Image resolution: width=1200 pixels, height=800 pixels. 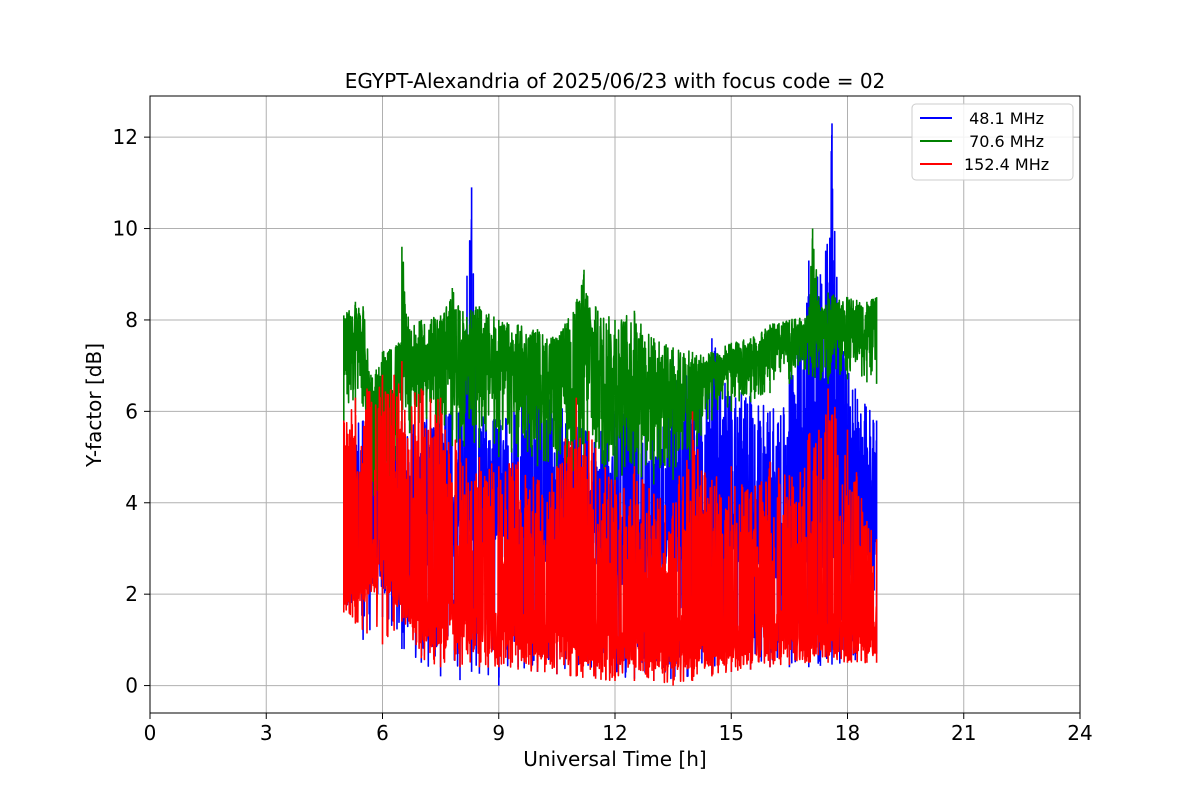 What do you see at coordinates (382, 733) in the screenshot?
I see `x-tick-label: 6` at bounding box center [382, 733].